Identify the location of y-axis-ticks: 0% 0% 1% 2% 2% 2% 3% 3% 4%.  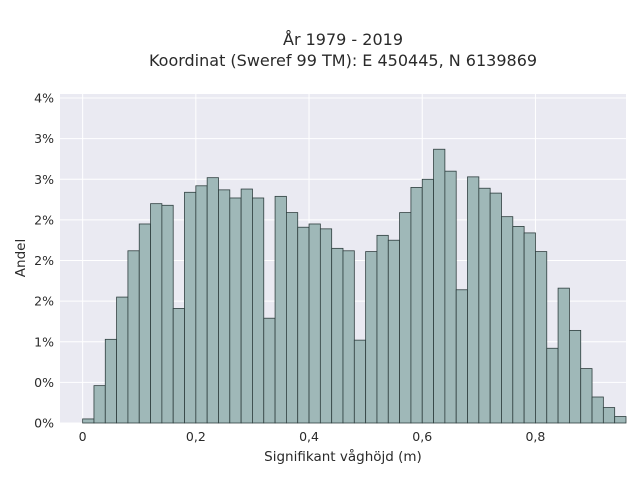
(44, 261).